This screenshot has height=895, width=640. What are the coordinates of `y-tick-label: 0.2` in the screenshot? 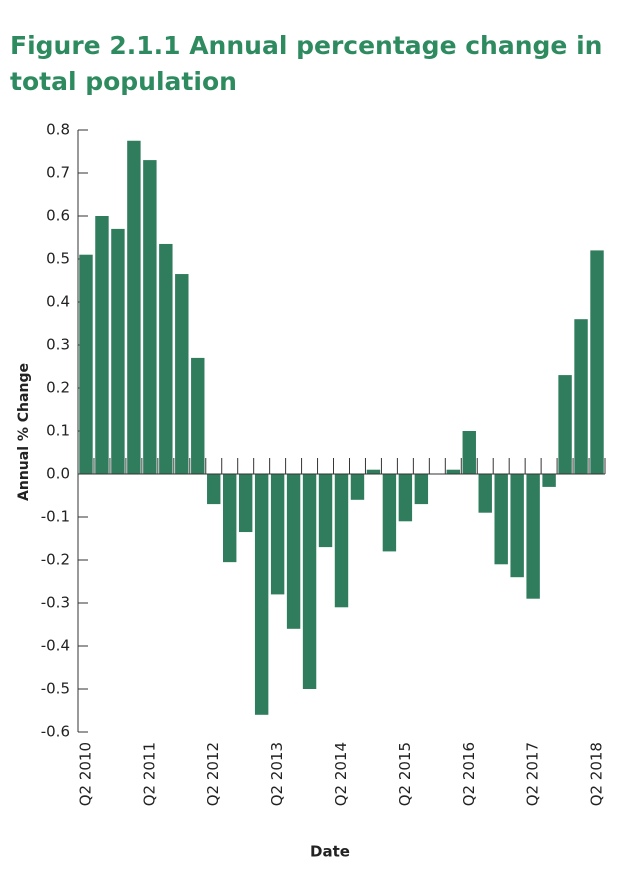 It's located at (58, 388).